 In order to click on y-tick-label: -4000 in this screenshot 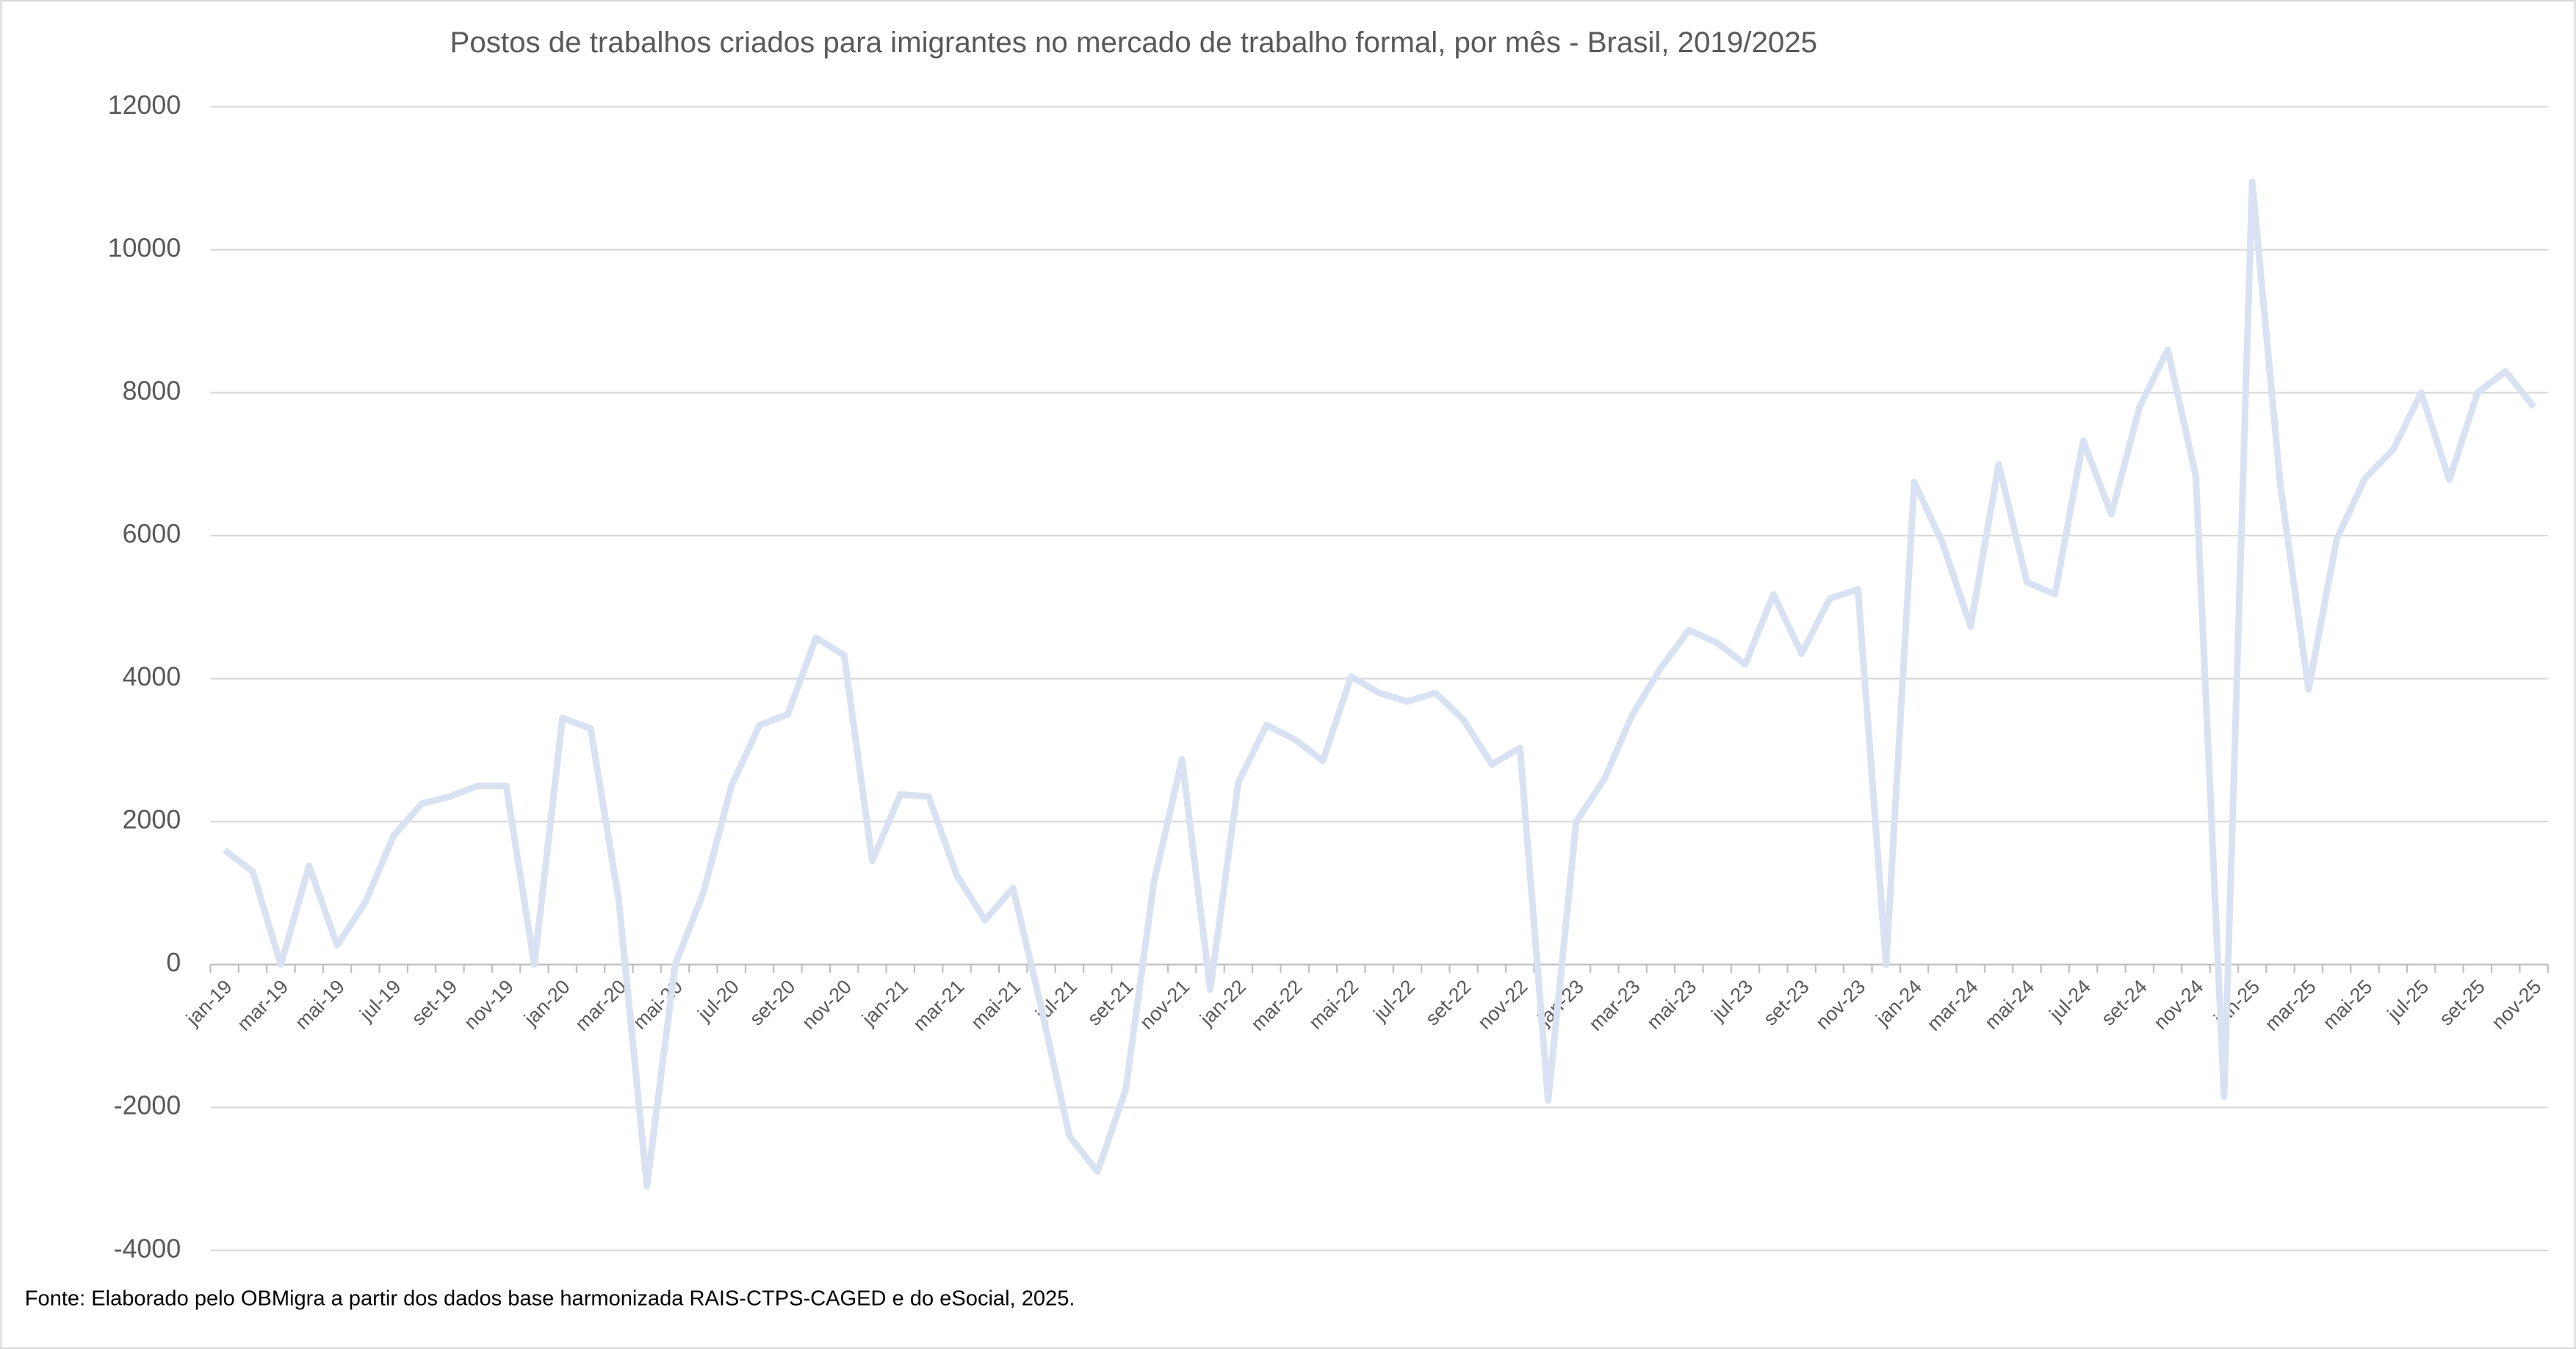, I will do `click(147, 1248)`.